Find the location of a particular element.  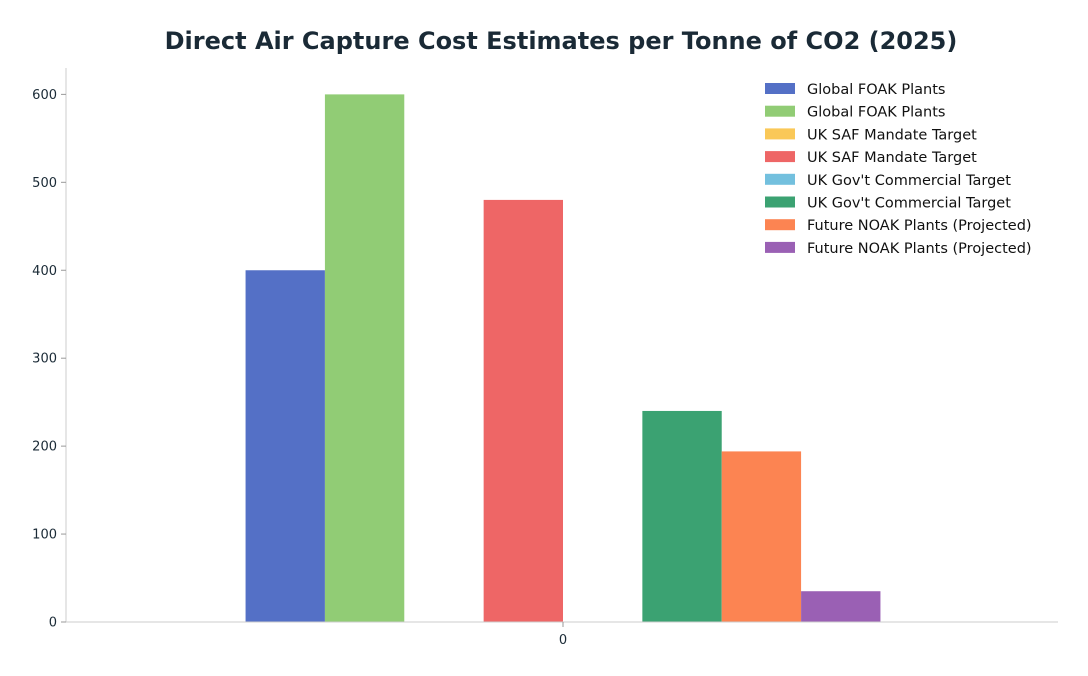

y-tick-label: 300 is located at coordinates (44, 359).